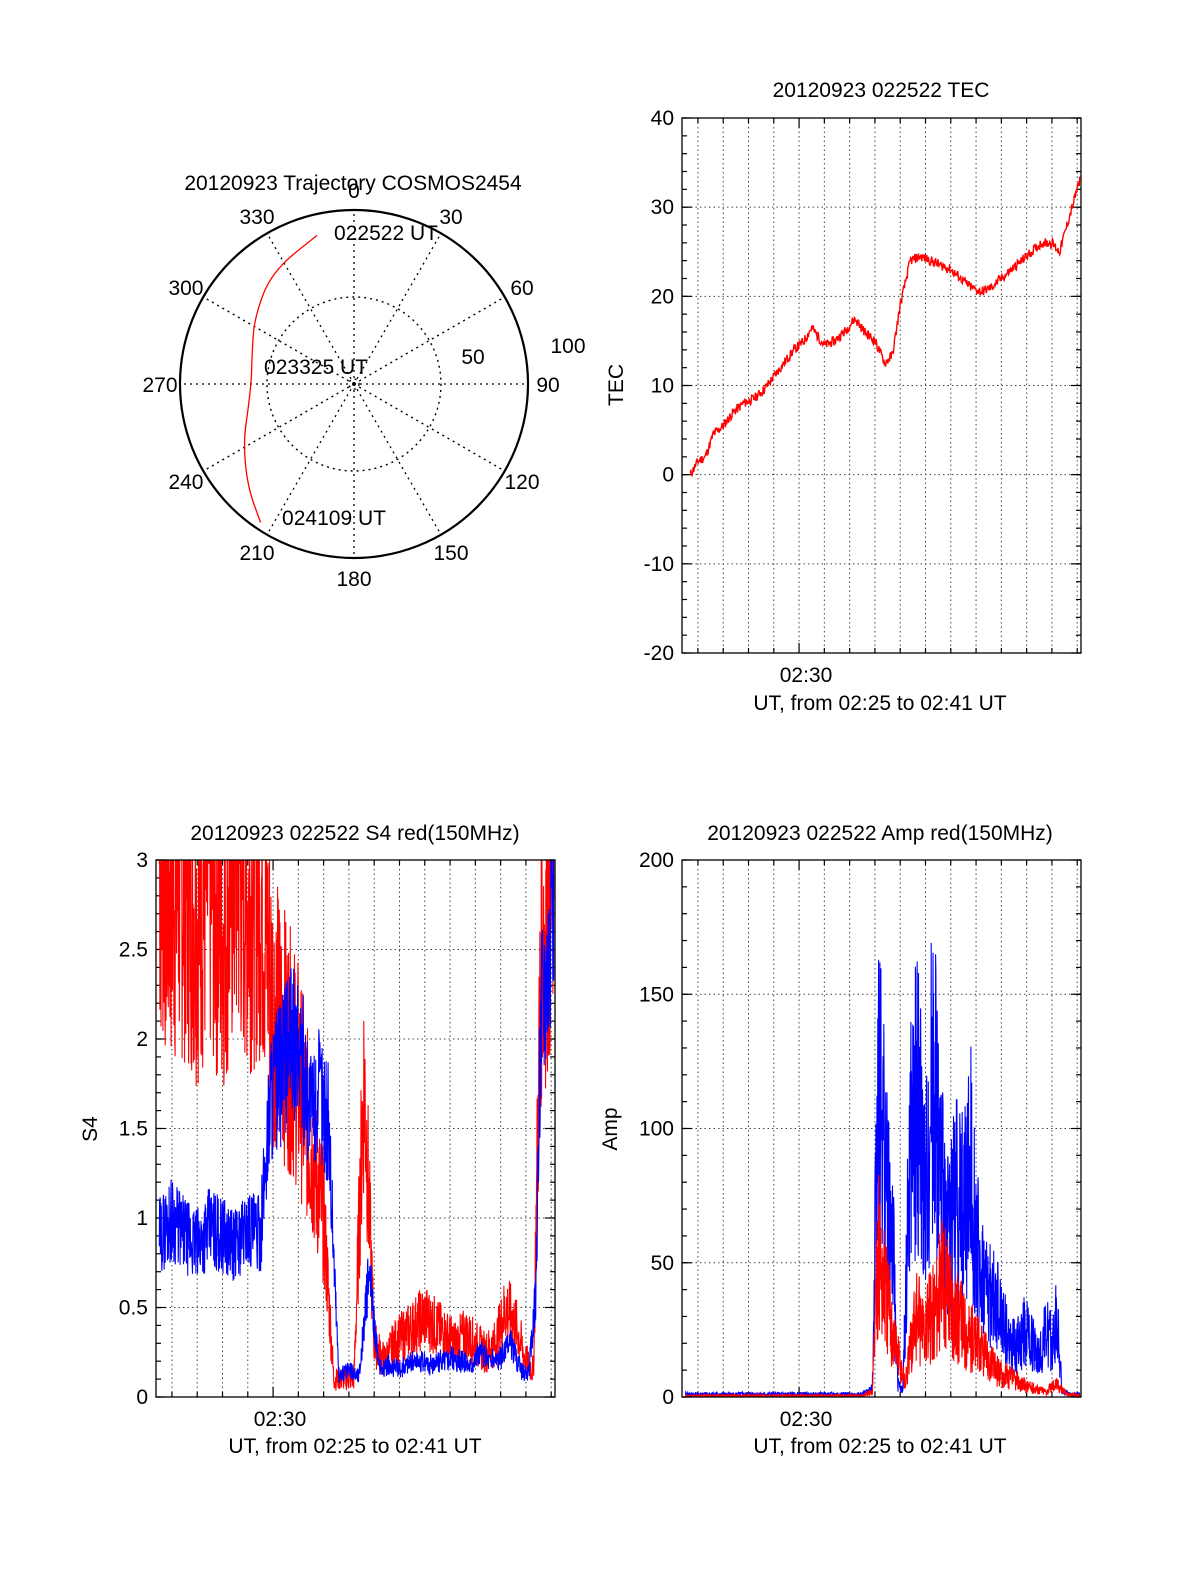  I want to click on polar-radial-label-50: 50, so click(472, 357).